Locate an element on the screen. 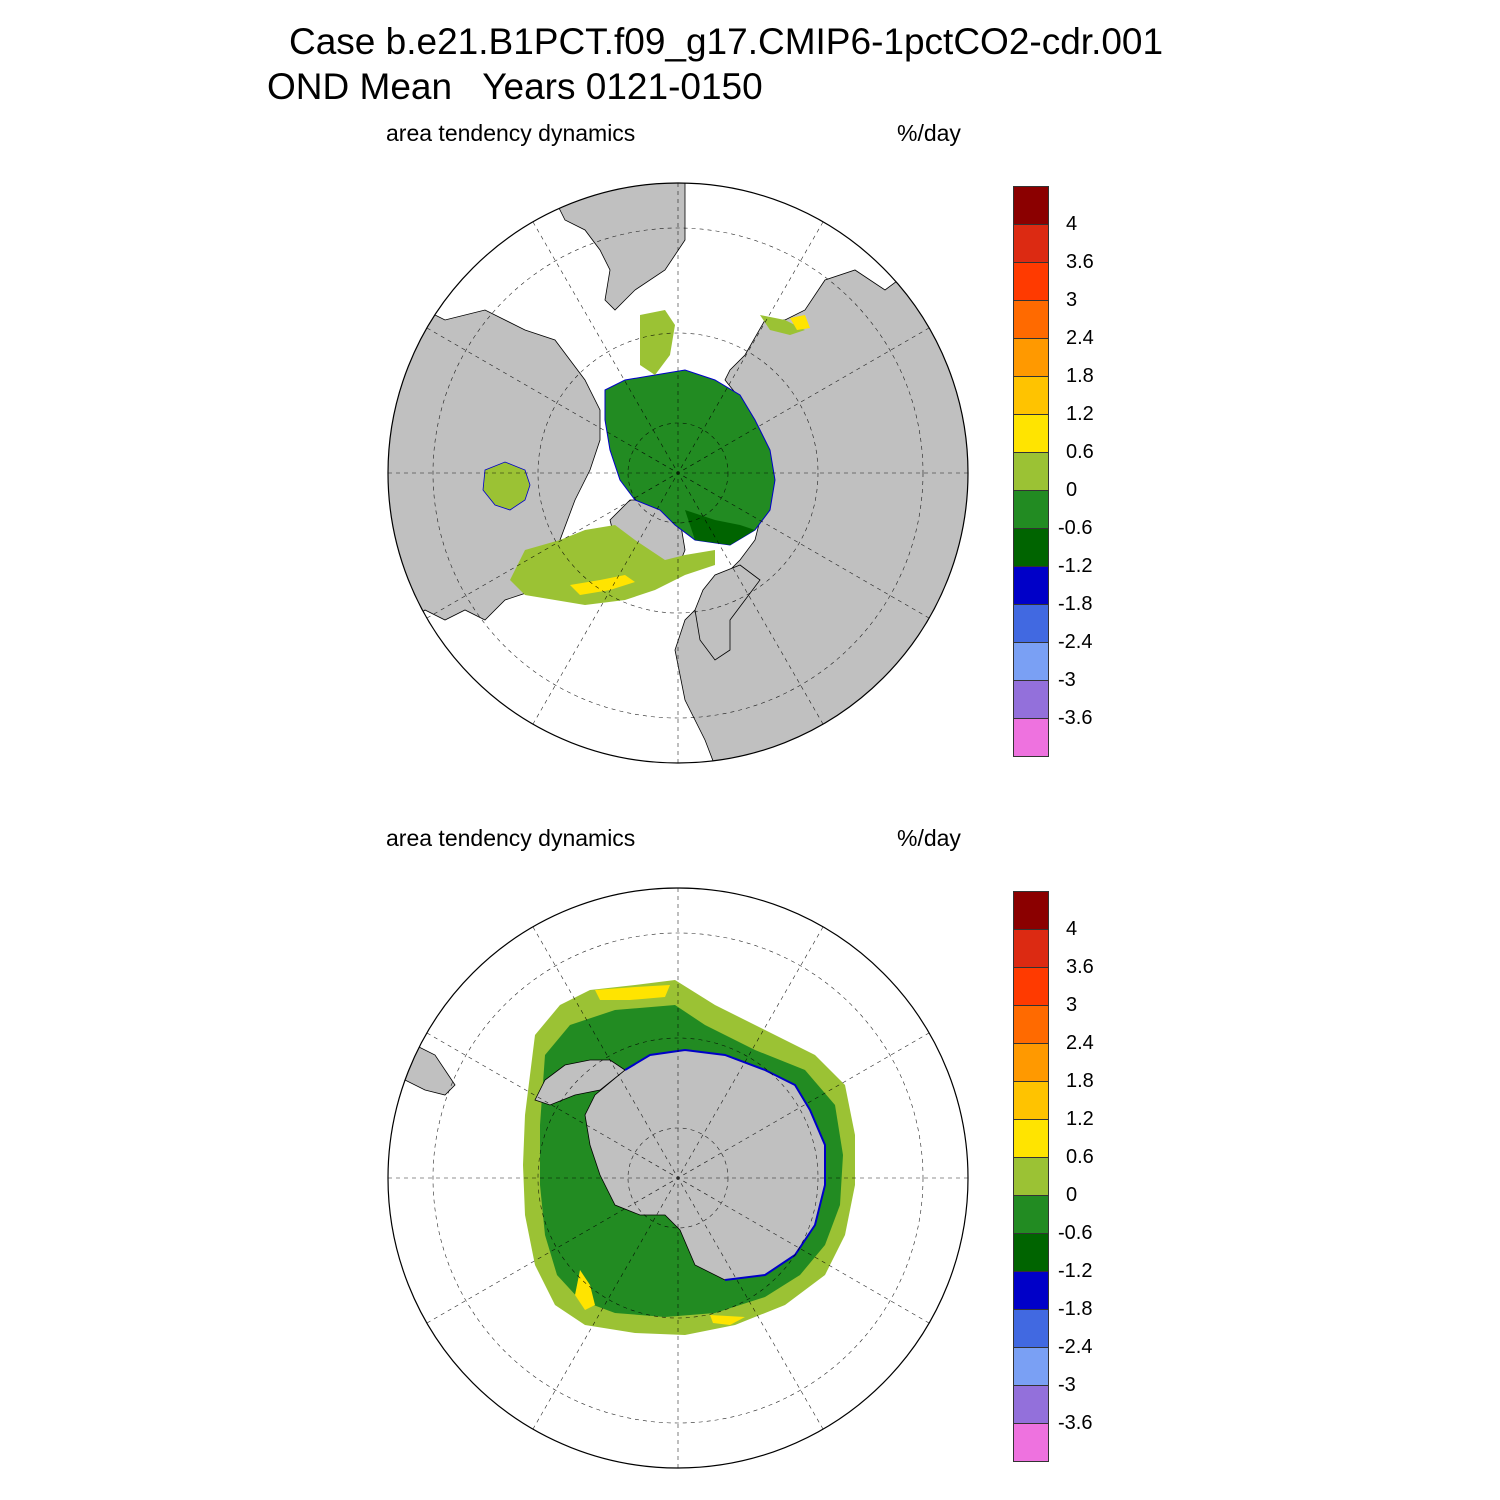 This screenshot has height=1500, width=1500. colorbar-north is located at coordinates (1031, 471).